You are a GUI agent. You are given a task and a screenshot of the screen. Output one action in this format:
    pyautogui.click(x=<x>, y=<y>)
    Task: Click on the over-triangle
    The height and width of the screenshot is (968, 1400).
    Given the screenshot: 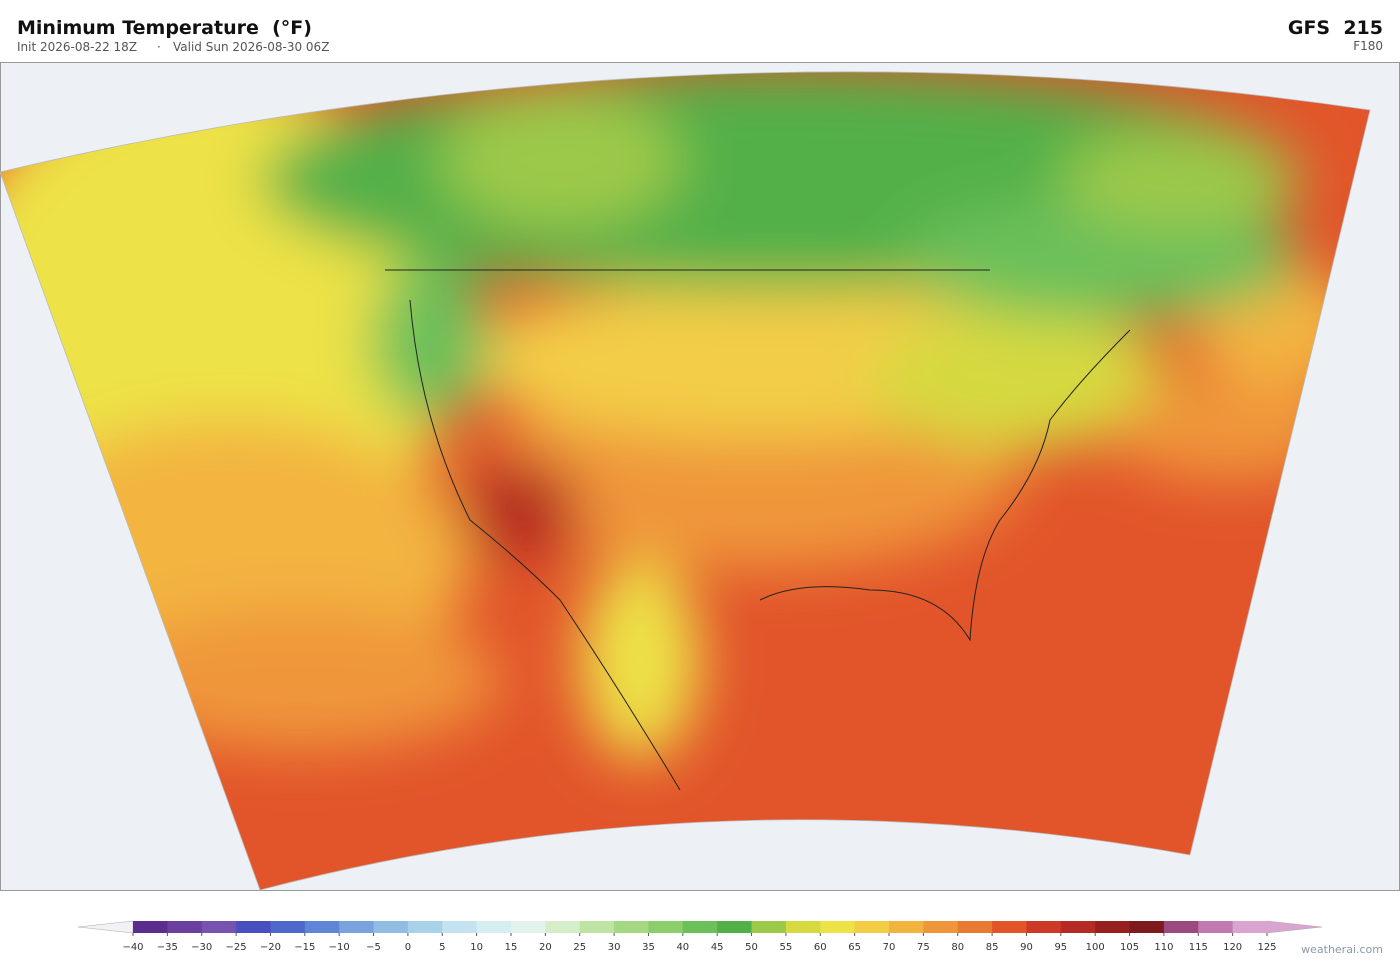 What is the action you would take?
    pyautogui.click(x=1294, y=927)
    